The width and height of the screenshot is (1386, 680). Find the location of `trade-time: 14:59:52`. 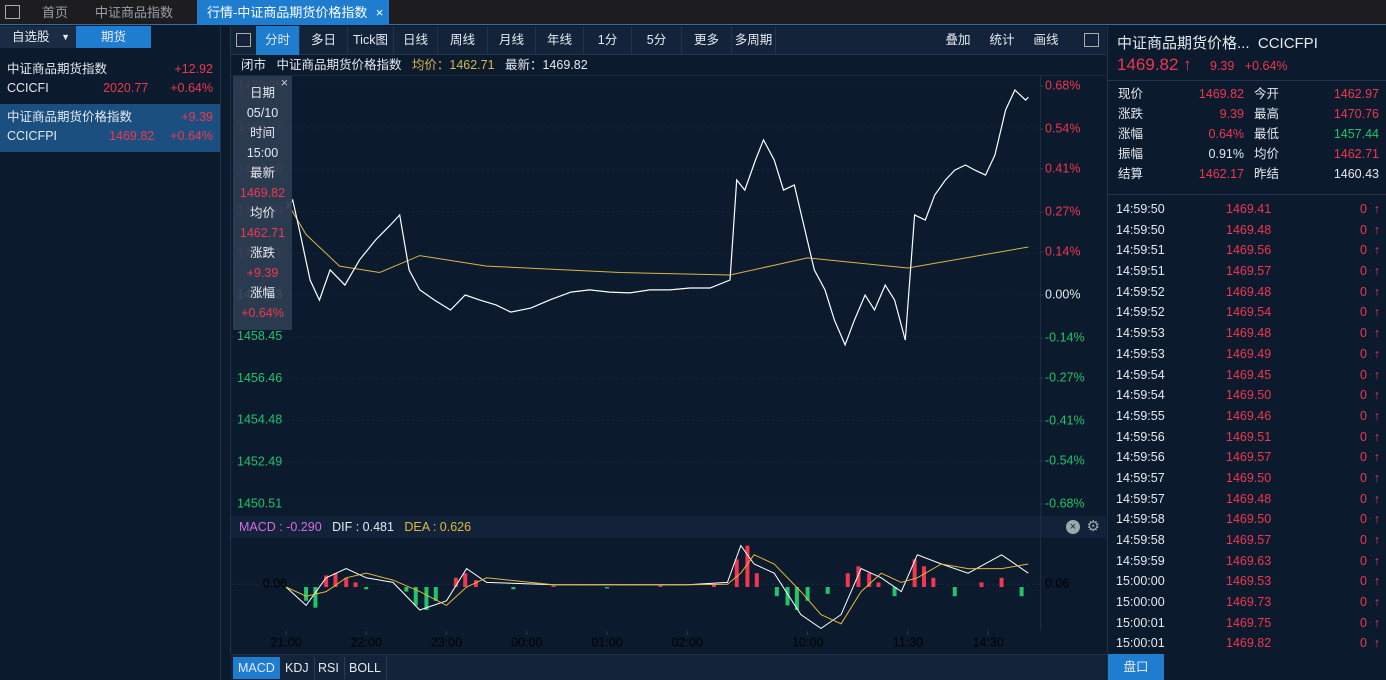

trade-time: 14:59:52 is located at coordinates (1140, 312).